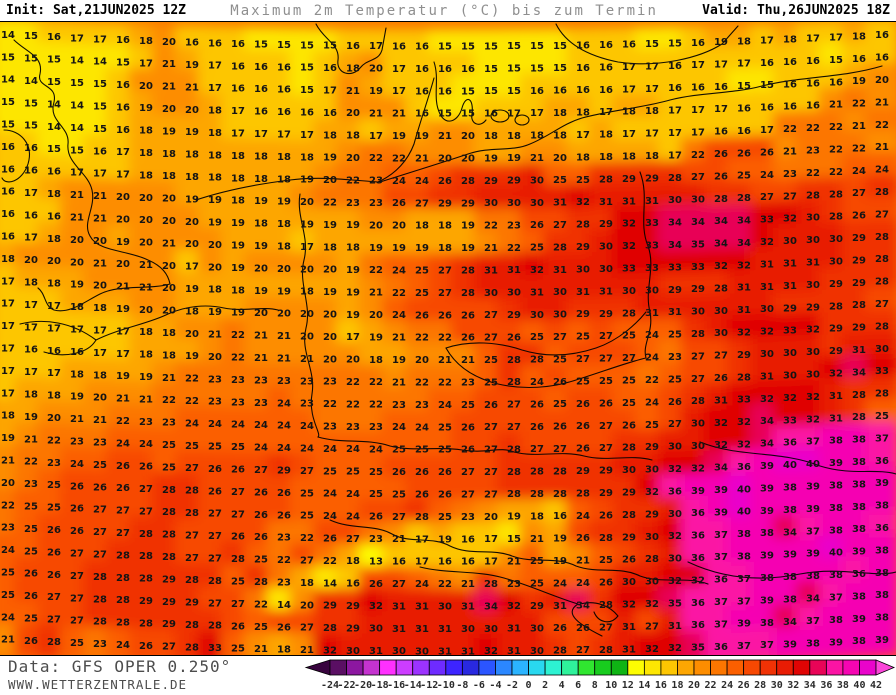 The height and width of the screenshot is (695, 896). I want to click on danish-island, so click(500, 116).